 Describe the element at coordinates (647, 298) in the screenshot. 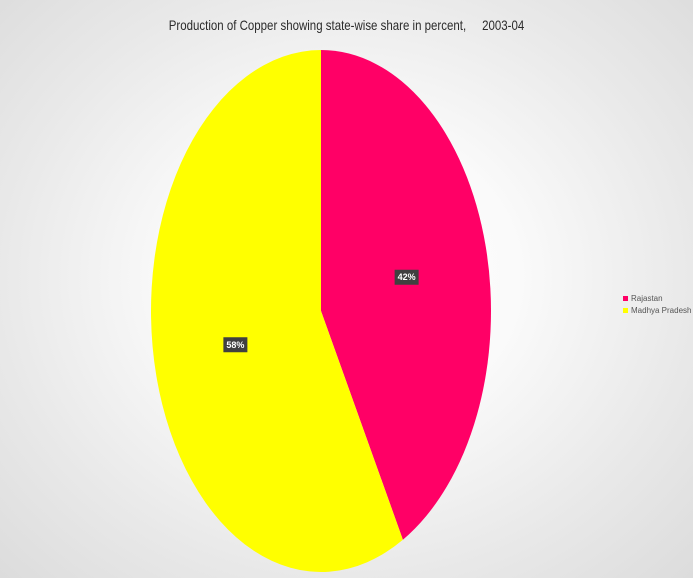

I see `legend-label-rajastan: Rajastan` at that location.